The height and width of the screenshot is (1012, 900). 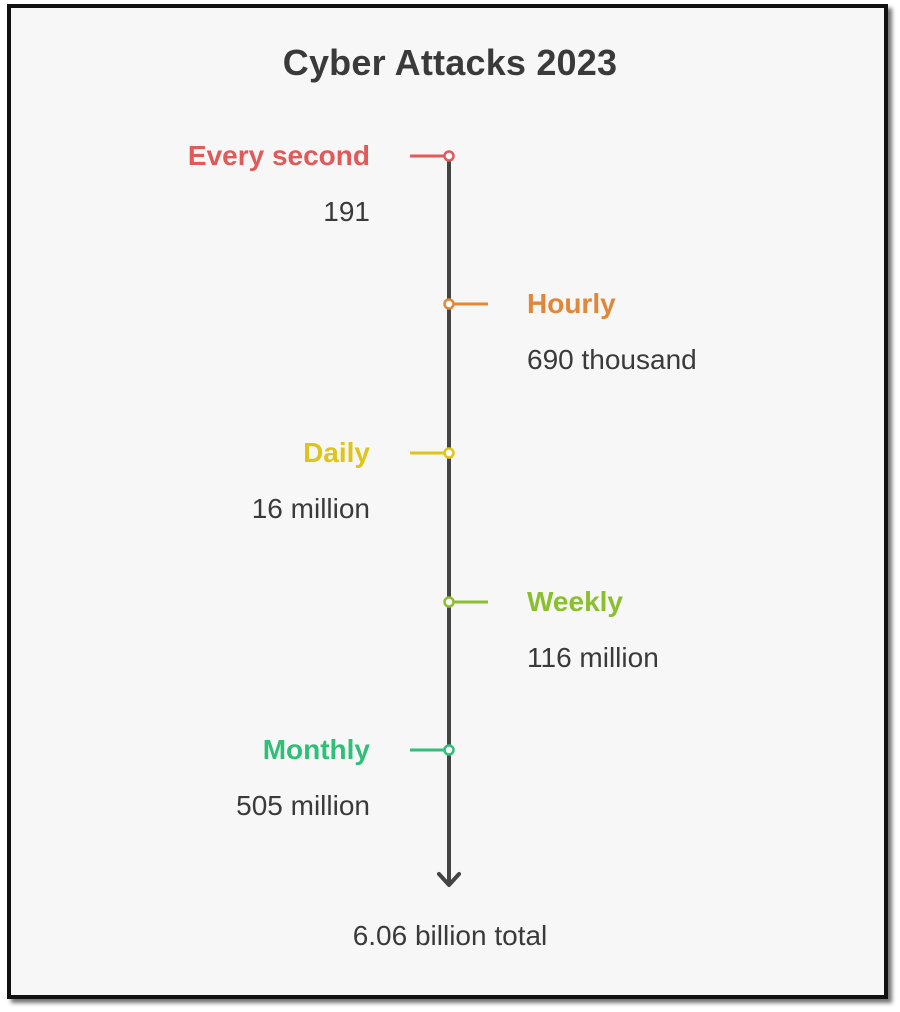 What do you see at coordinates (571, 303) in the screenshot?
I see `milestone-label-hourly: Hourly` at bounding box center [571, 303].